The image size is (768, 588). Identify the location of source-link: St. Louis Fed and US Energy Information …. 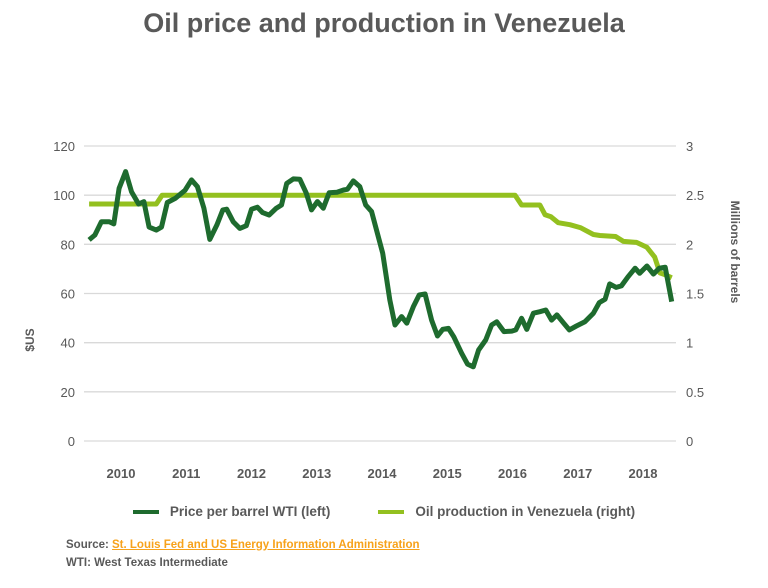
(266, 545).